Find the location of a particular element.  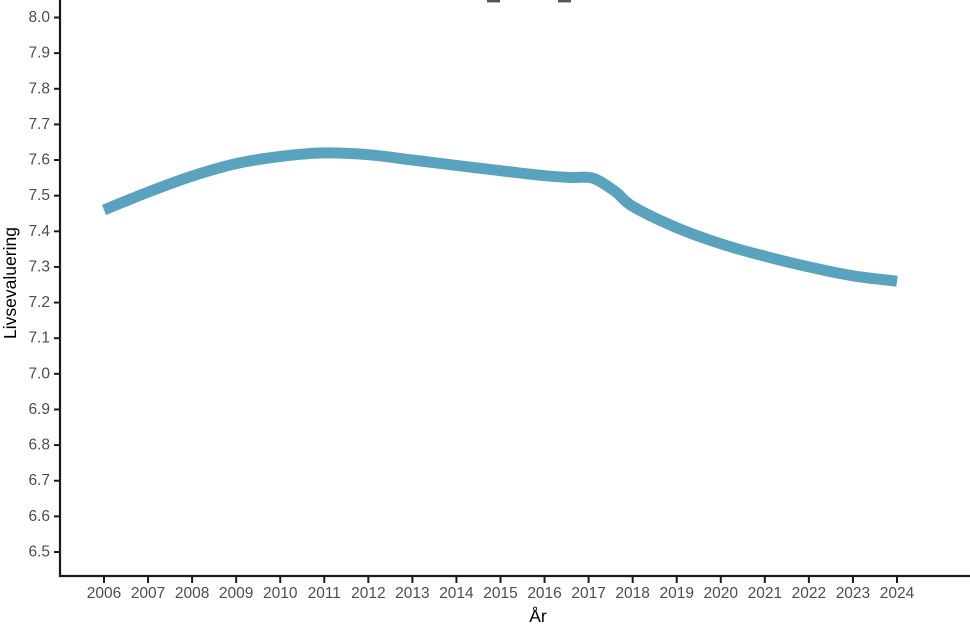

x-tick-label: 2008 is located at coordinates (192, 593).